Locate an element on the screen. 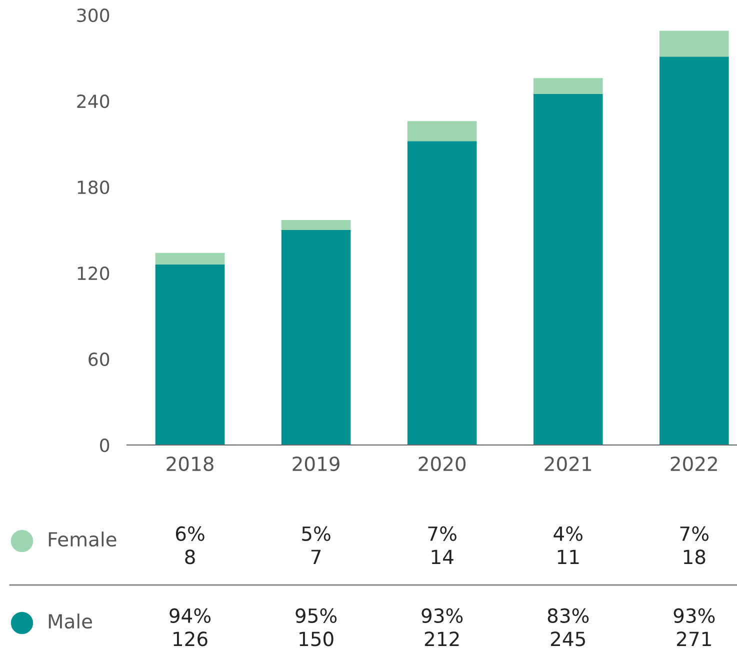  data-label: 93% 212 is located at coordinates (442, 627).